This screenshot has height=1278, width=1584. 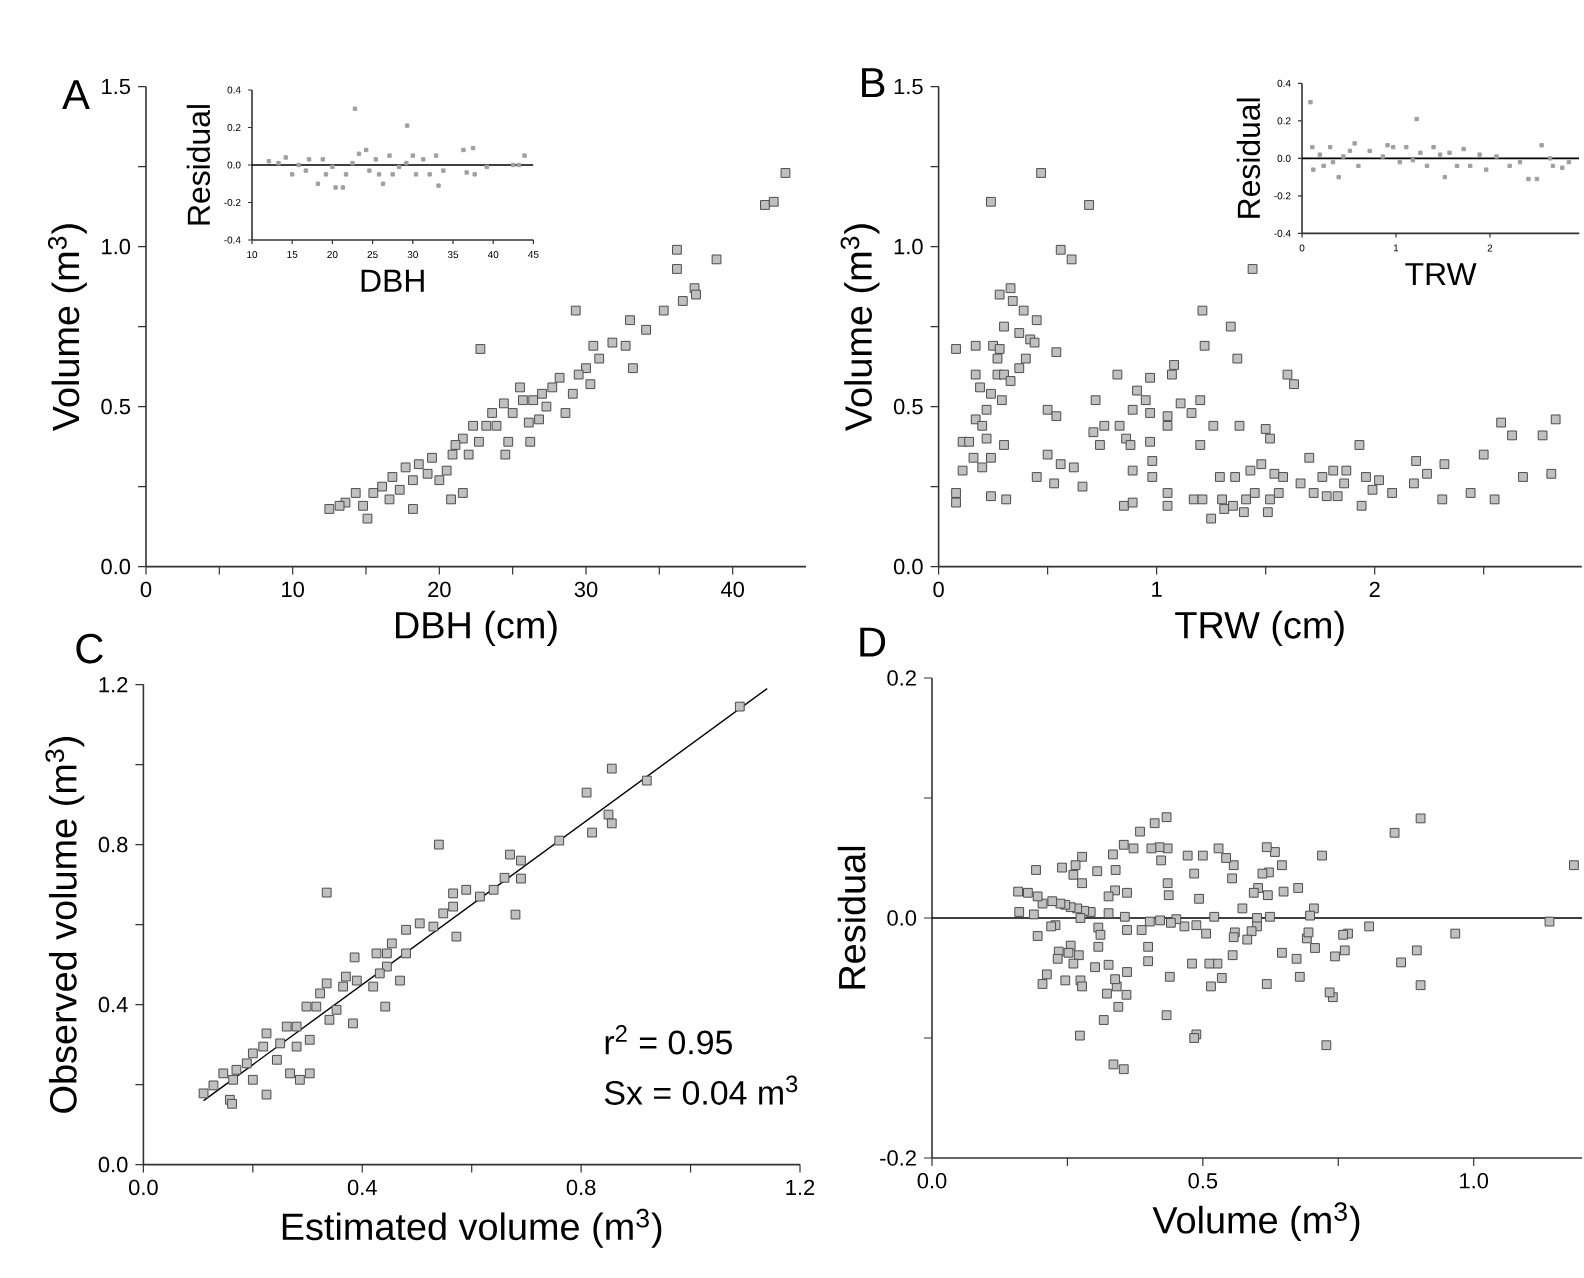 What do you see at coordinates (581, 1187) in the screenshot?
I see `x-tick-label: 0.8` at bounding box center [581, 1187].